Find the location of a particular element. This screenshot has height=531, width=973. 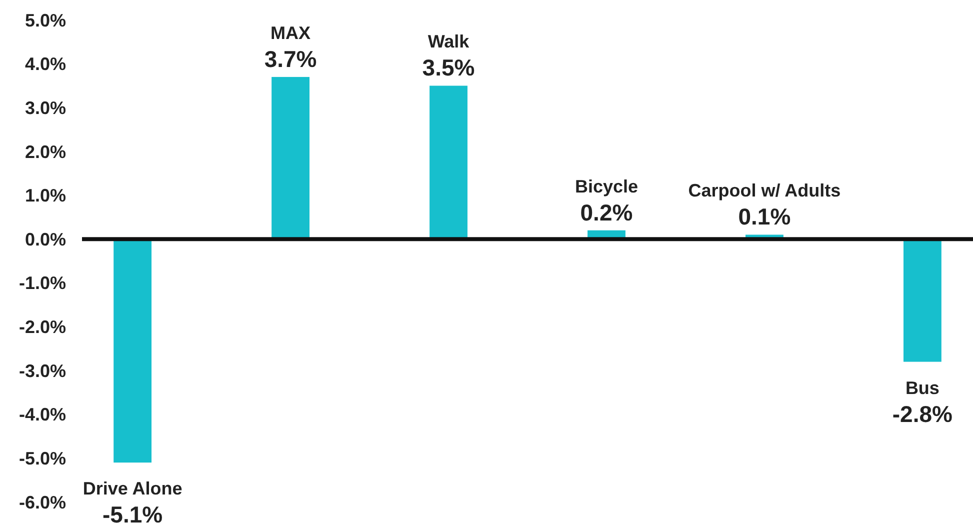

y-tick-label: 0.0% is located at coordinates (45, 239).